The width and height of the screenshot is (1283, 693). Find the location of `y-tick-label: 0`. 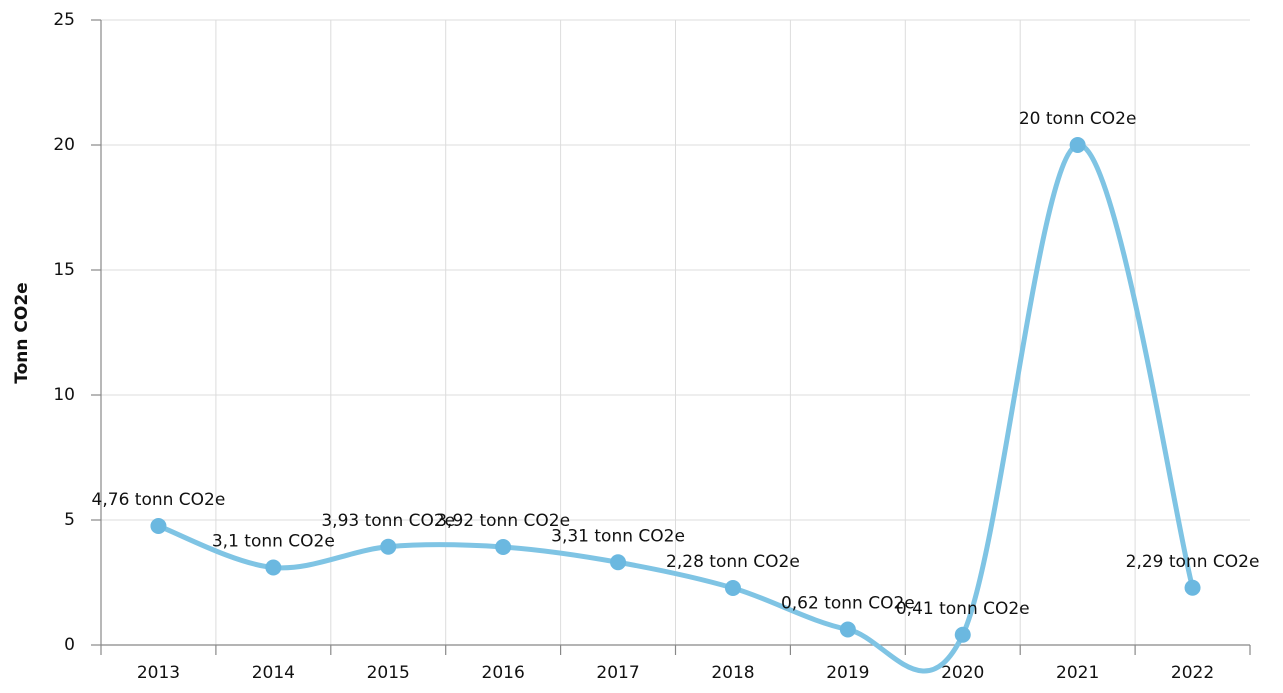

y-tick-label: 0 is located at coordinates (69, 645).